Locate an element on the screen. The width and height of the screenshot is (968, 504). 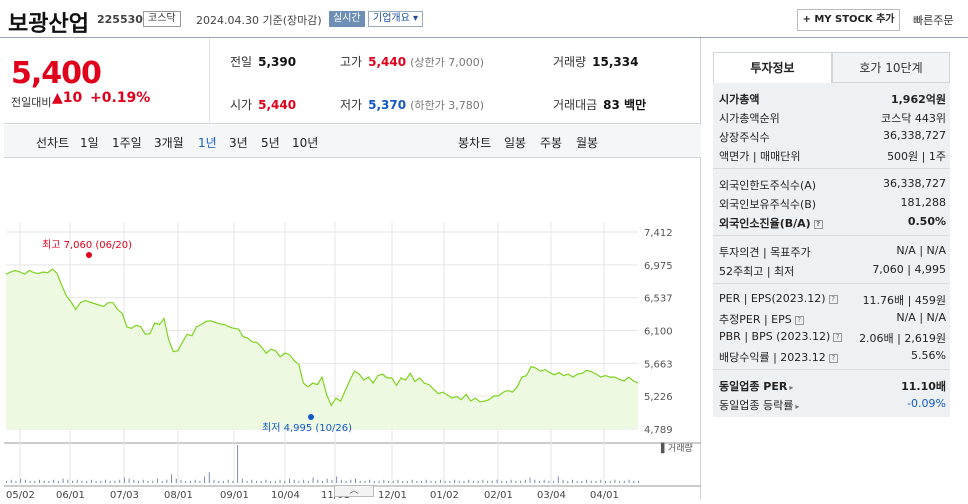
period-1d: 1일 is located at coordinates (89, 143).